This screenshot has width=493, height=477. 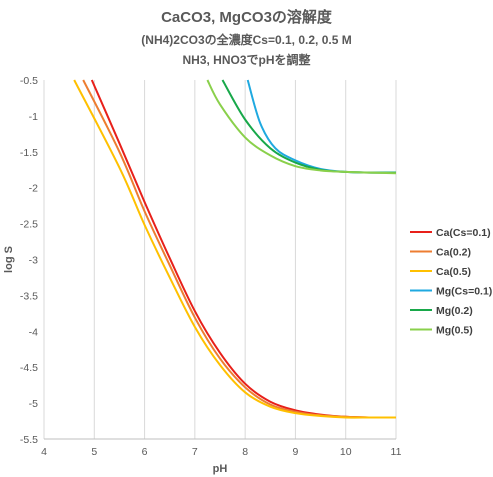 I want to click on legend-label: Ca(0.5), so click(x=453, y=272).